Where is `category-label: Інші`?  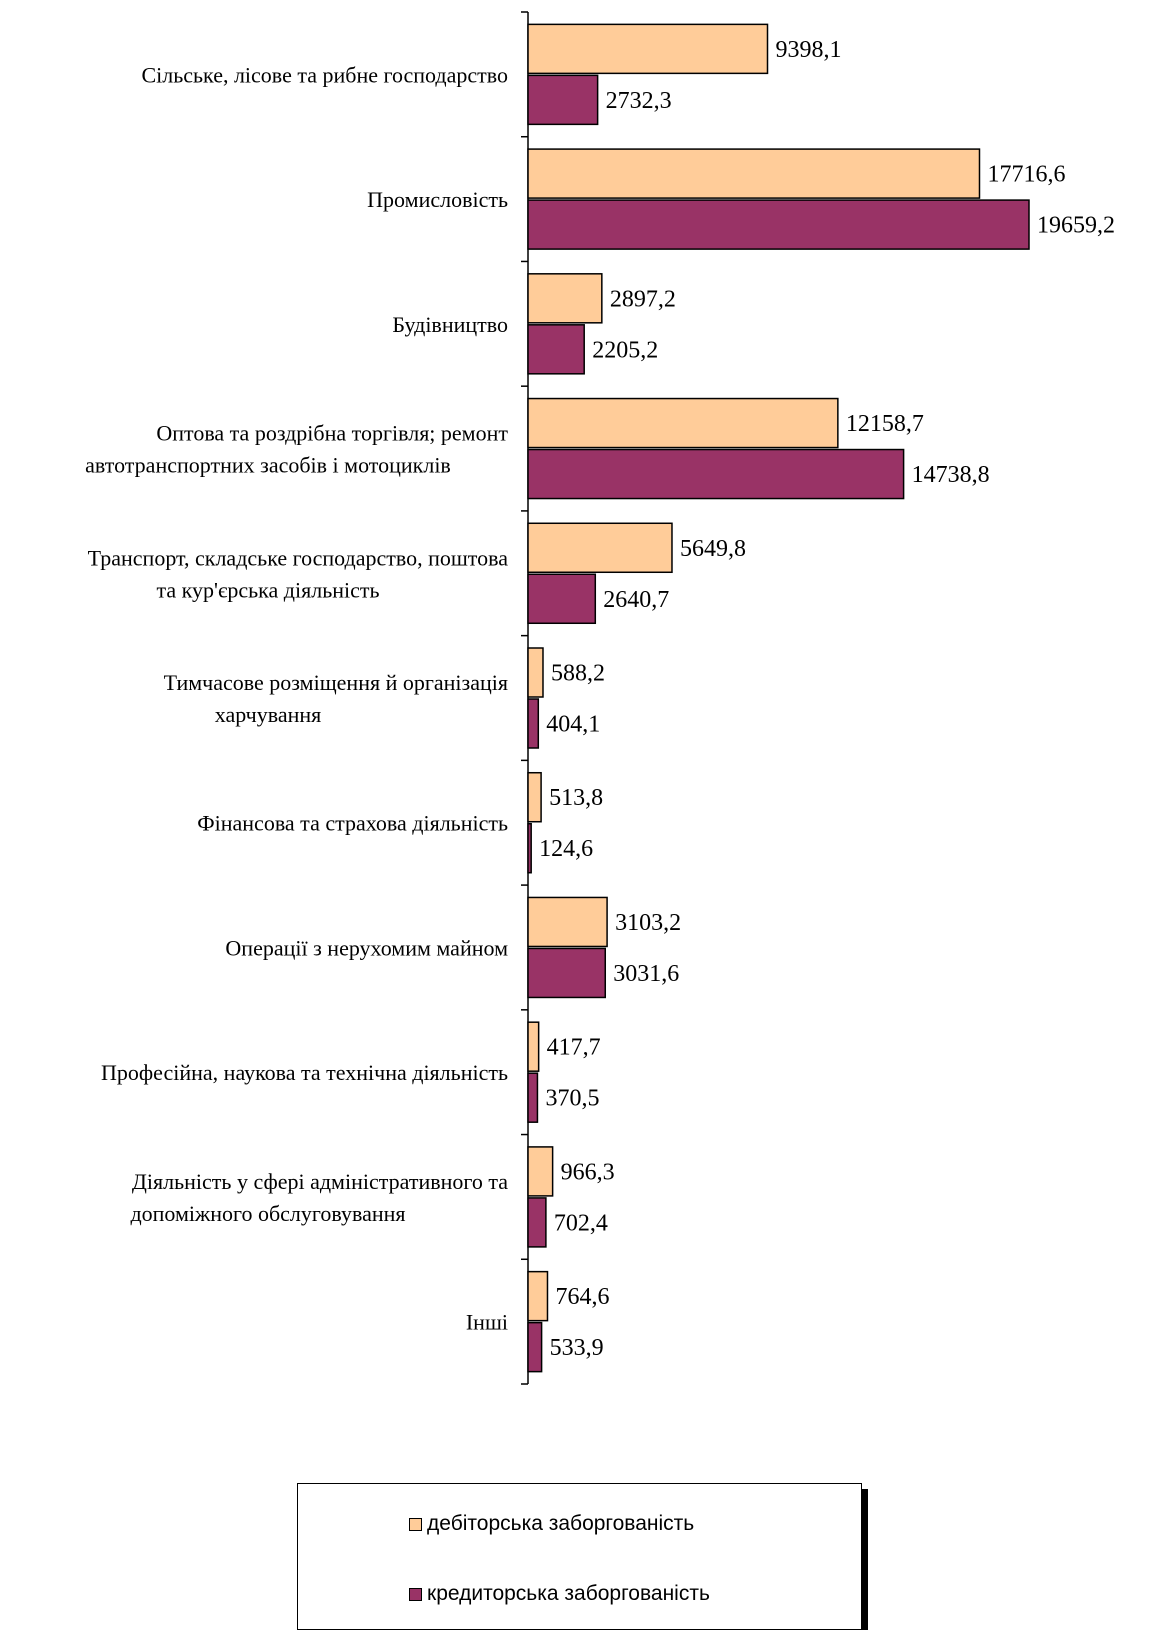 category-label: Інші is located at coordinates (487, 1322).